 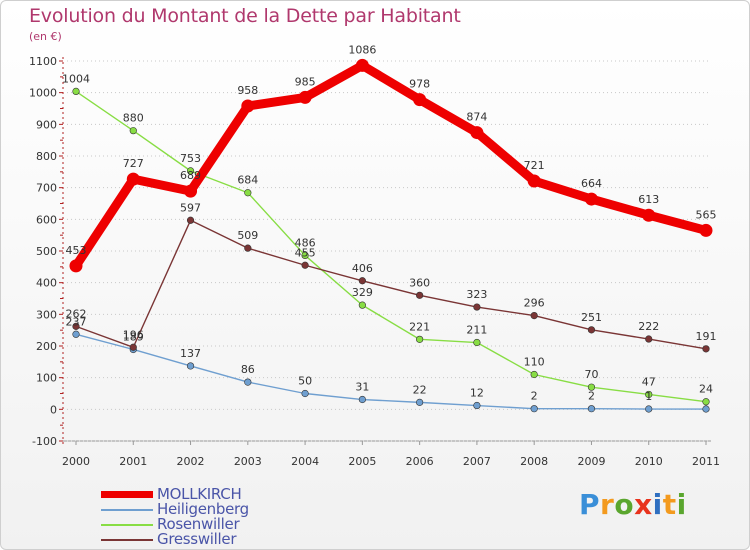 I want to click on x-tick-label: 2005, so click(x=362, y=461).